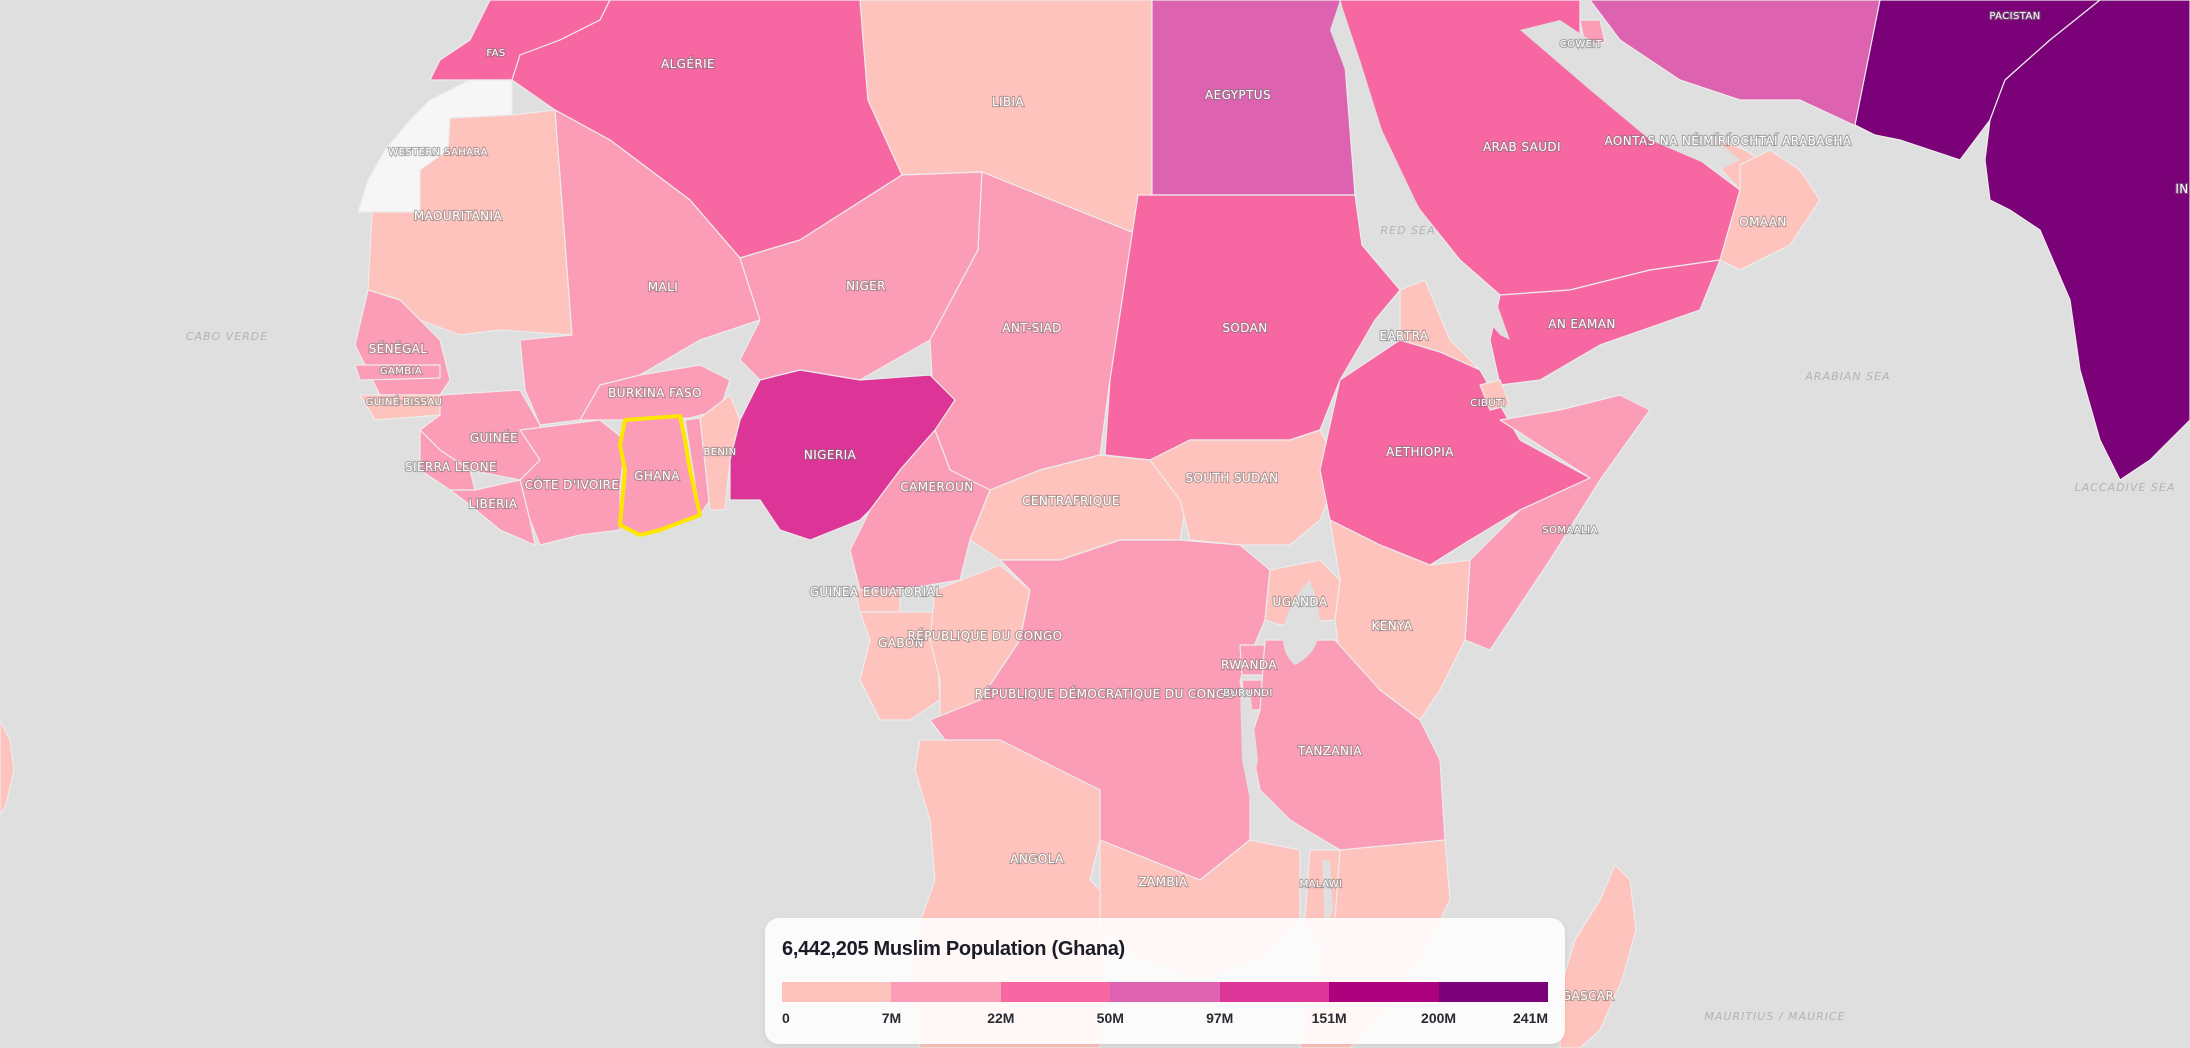 This screenshot has width=2190, height=1048. Describe the element at coordinates (1008, 102) in the screenshot. I see `label-libia: LIBIA` at that location.